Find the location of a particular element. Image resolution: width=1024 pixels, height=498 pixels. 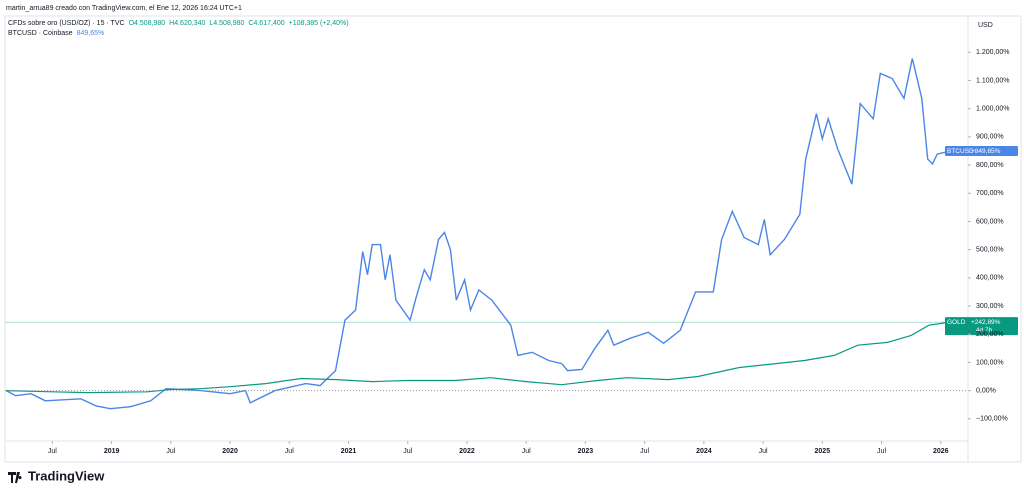

x-tick-label: 2019 is located at coordinates (112, 451).